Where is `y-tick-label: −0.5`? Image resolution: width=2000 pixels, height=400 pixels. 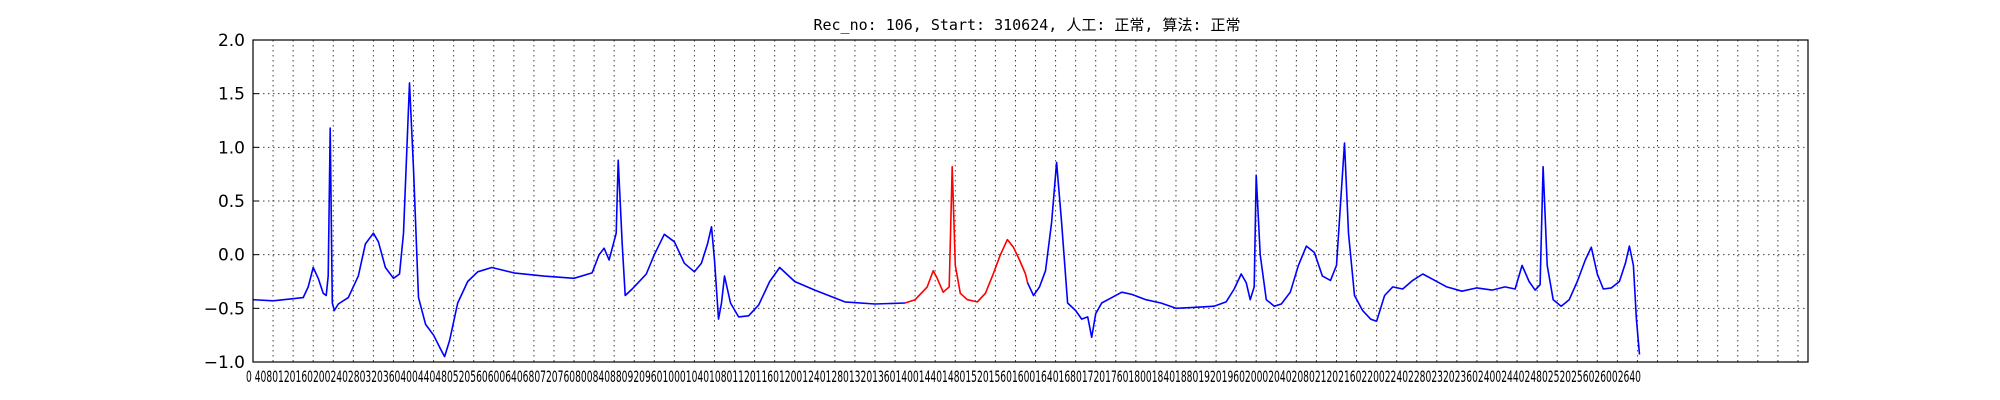 y-tick-label: −0.5 is located at coordinates (224, 309).